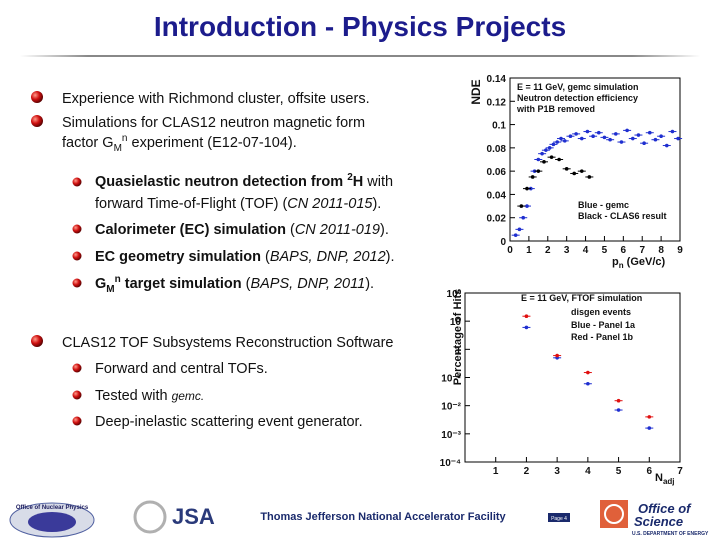  What do you see at coordinates (150, 517) in the screenshot?
I see `jsa-logo-ring` at bounding box center [150, 517].